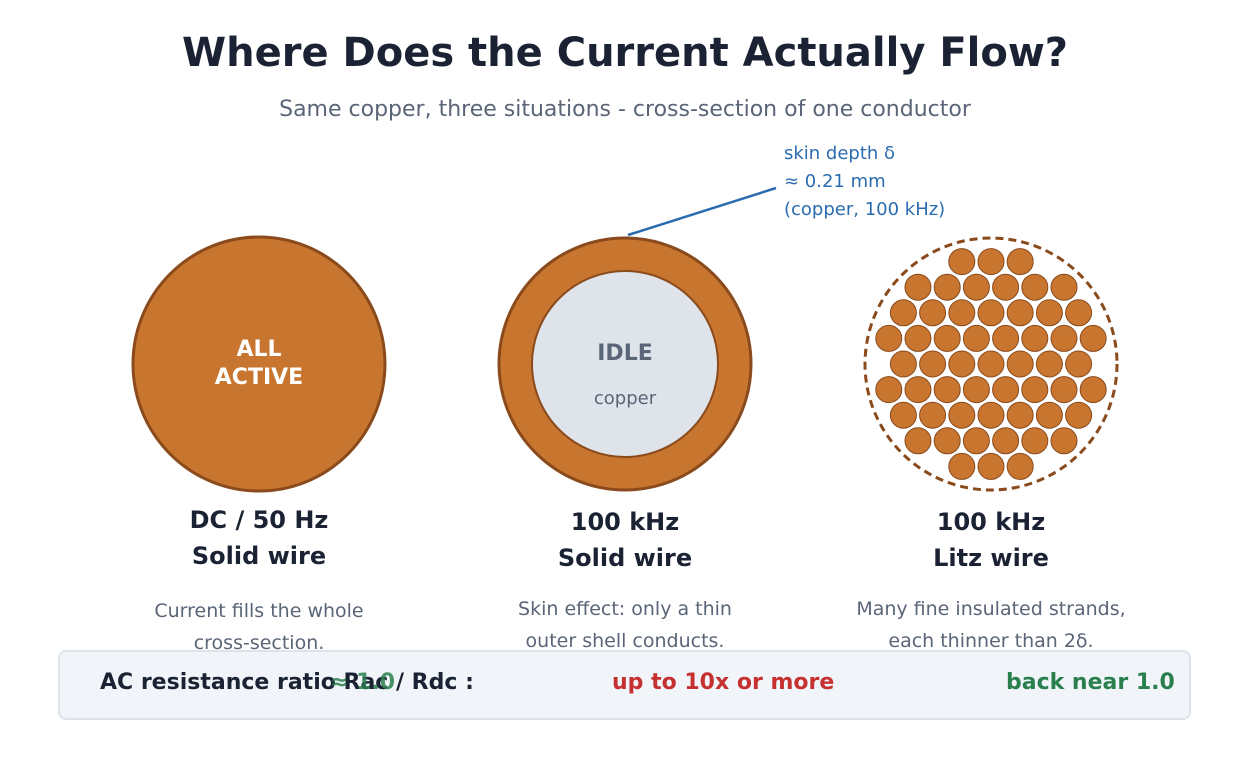 The width and height of the screenshot is (1250, 769). What do you see at coordinates (991, 540) in the screenshot?
I see `panel-3-heading: 100 kHz Litz wire` at bounding box center [991, 540].